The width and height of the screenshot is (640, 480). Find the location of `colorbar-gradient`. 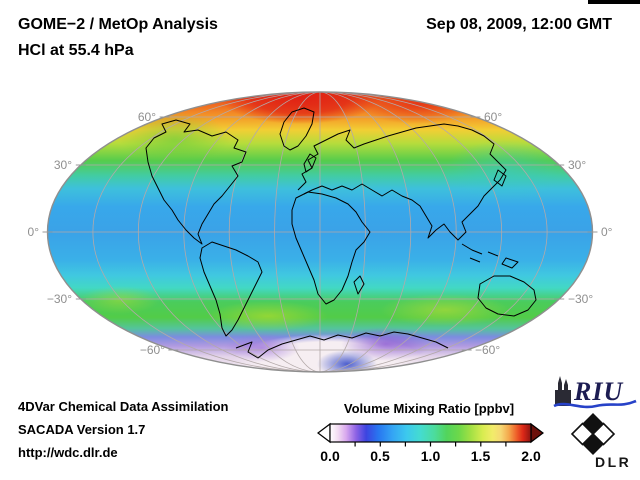

colorbar-gradient is located at coordinates (430, 433).